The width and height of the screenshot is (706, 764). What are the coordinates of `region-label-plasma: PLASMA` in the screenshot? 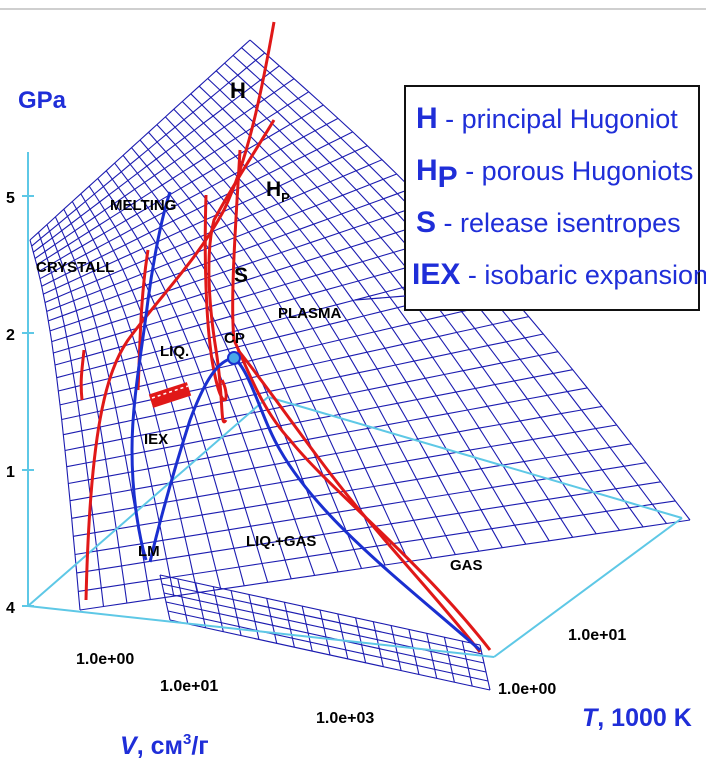 It's located at (310, 313).